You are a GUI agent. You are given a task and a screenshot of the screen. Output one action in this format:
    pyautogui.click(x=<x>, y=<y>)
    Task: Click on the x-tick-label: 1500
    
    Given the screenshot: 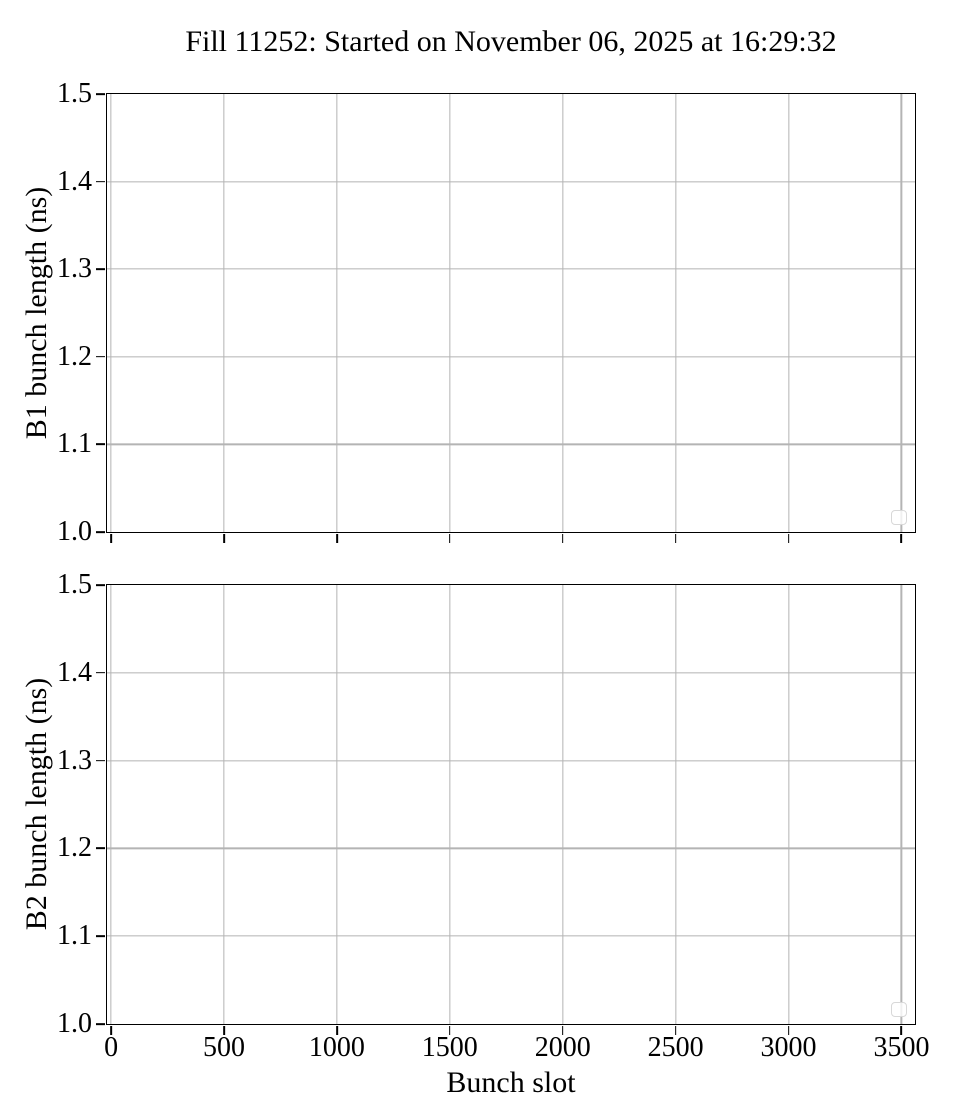 What is the action you would take?
    pyautogui.click(x=449, y=1047)
    